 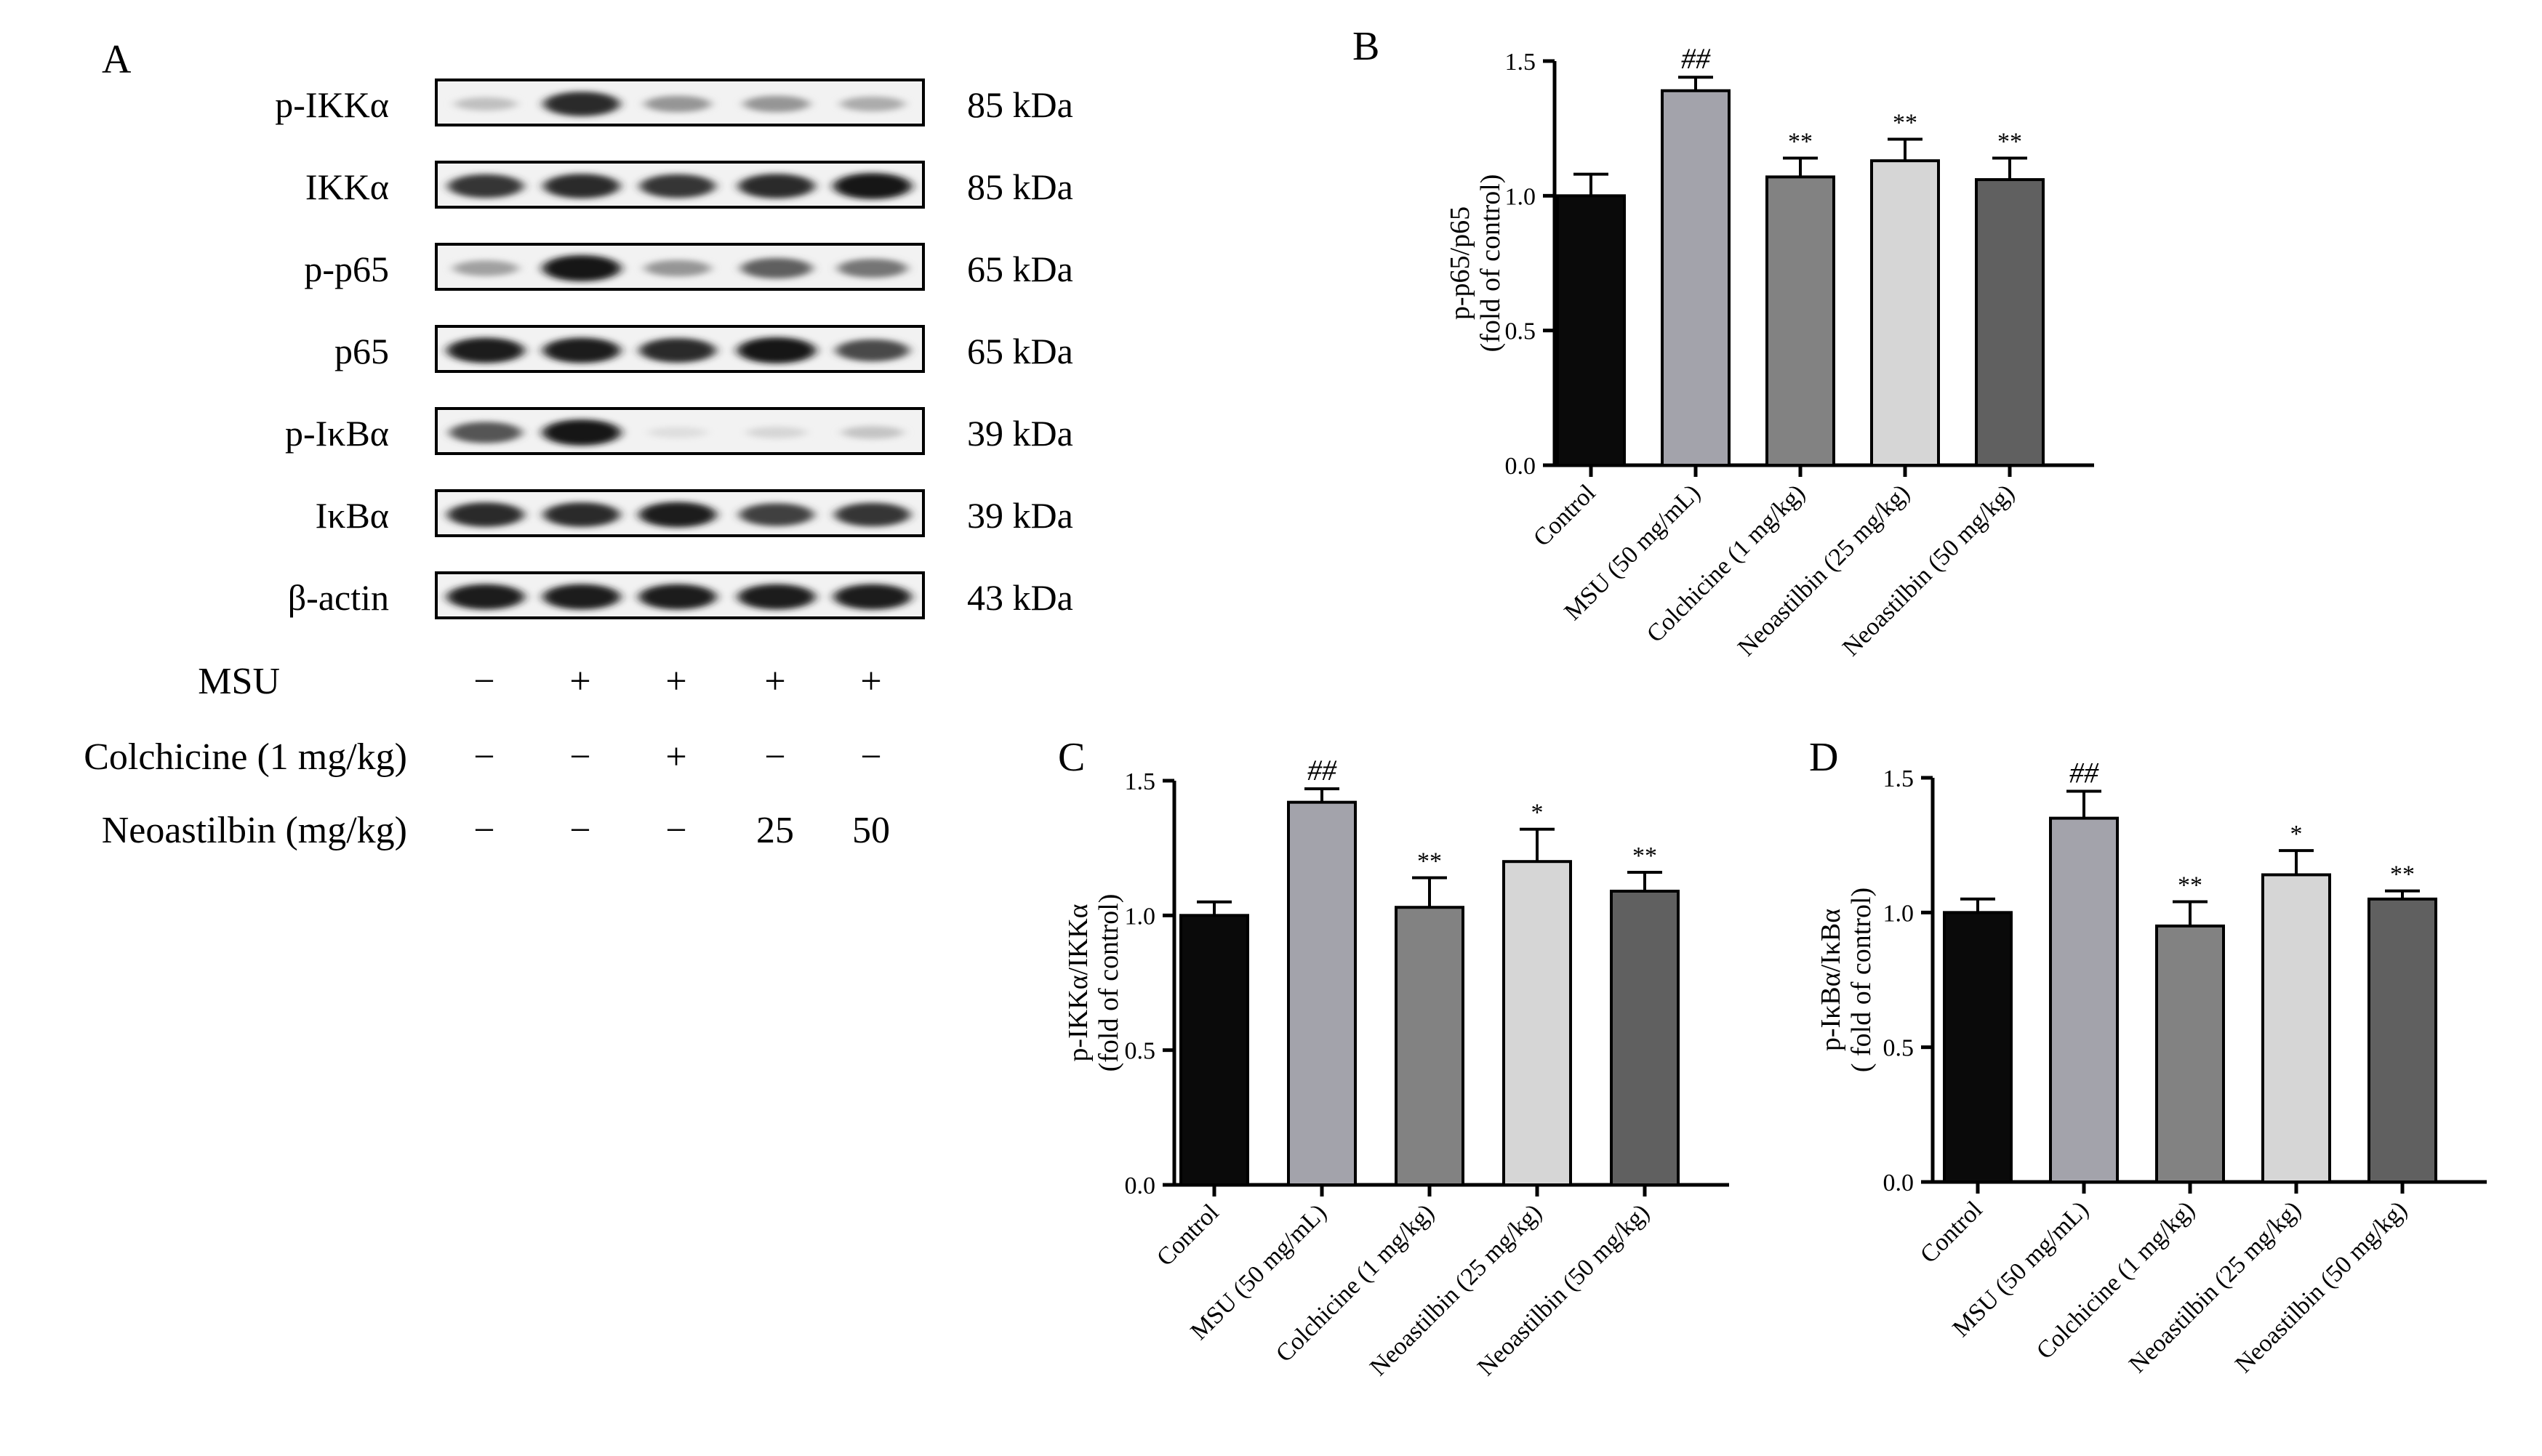 What do you see at coordinates (496, 830) in the screenshot?
I see `treatment-row-2: Neoastilbin (mg/kg) − − − 25 50` at bounding box center [496, 830].